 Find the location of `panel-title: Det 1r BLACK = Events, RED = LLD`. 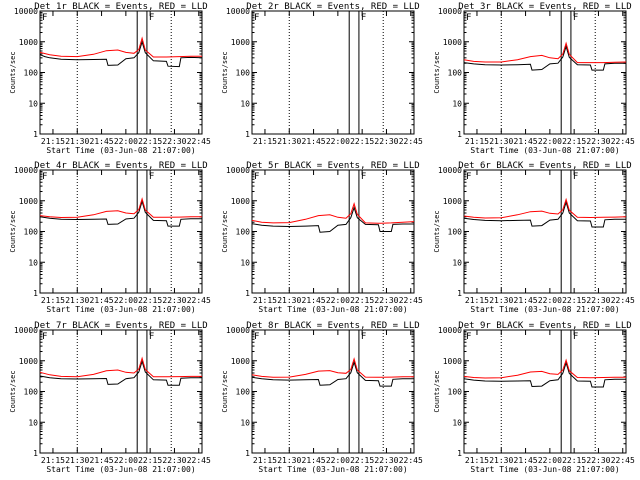

panel-title: Det 1r BLACK = Events, RED = LLD is located at coordinates (120, 7).